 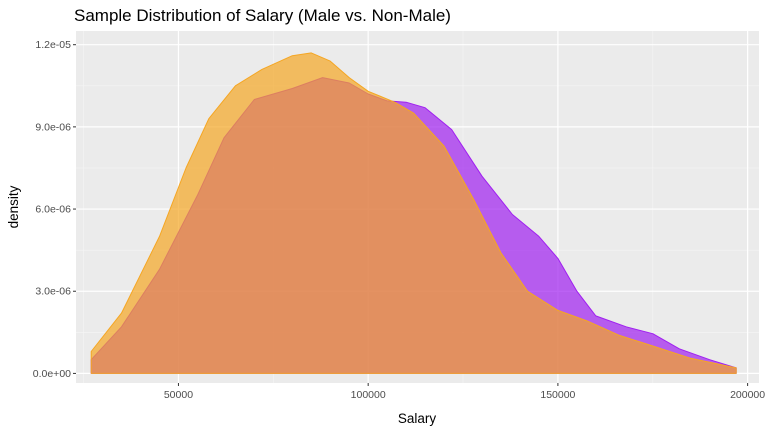 I want to click on y-axis-ticks: 0.0e+00 3.0e-06 6.0e-06 9.0e-06 1.2e-05, so click(x=54, y=209).